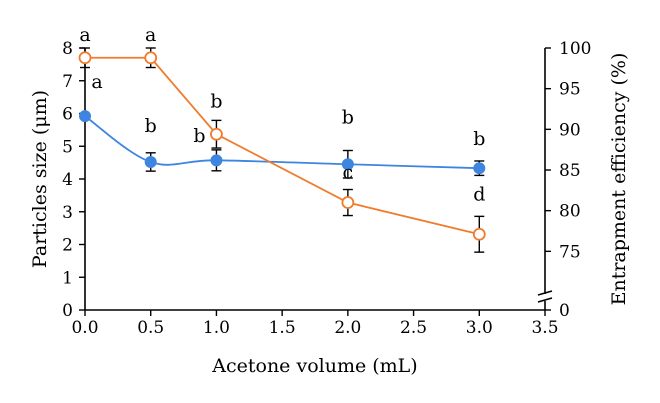 The height and width of the screenshot is (403, 660). Describe the element at coordinates (67, 246) in the screenshot. I see `y-left-tick-label: 2` at that location.